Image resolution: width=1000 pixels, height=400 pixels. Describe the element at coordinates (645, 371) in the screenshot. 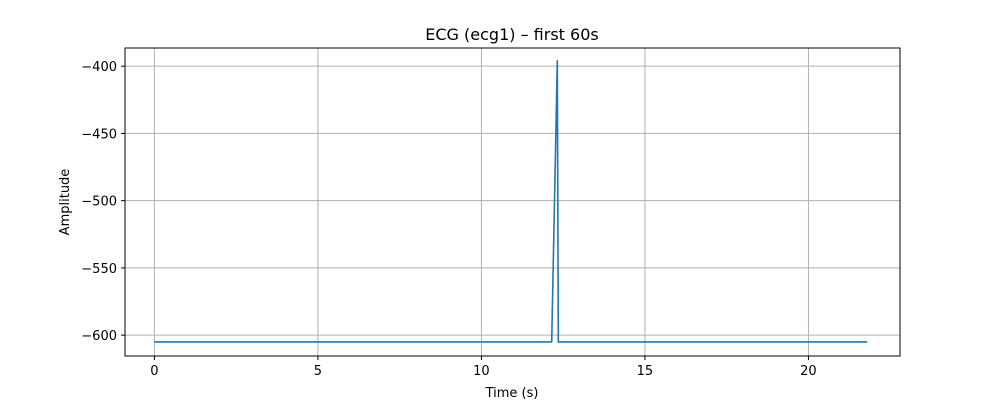

I see `x-tick-label: 15` at that location.